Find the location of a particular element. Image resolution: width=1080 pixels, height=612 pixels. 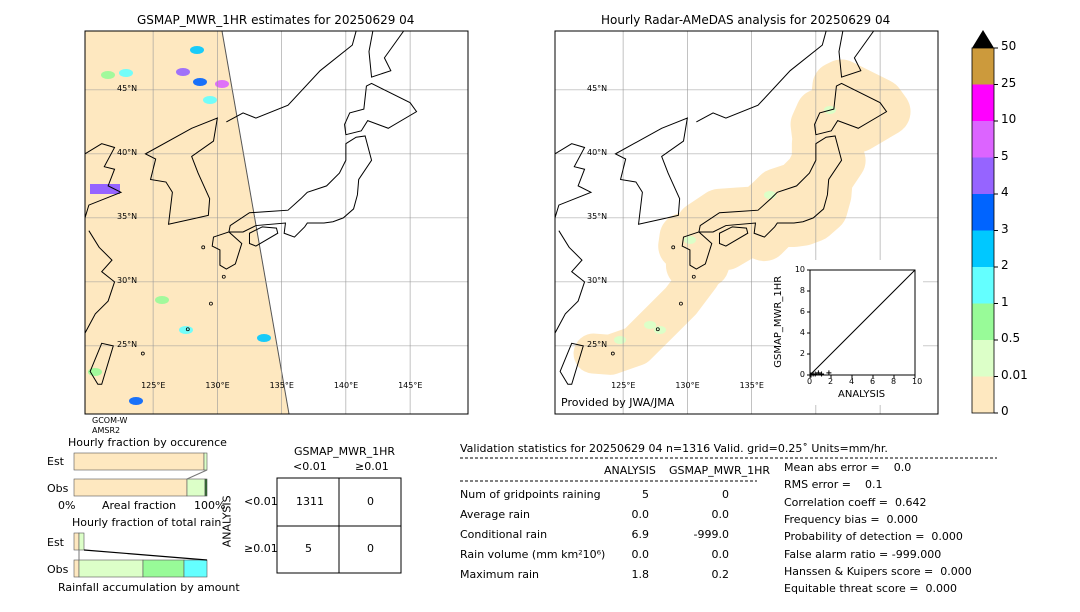

occurrence-obs-label: Obs is located at coordinates (58, 488).